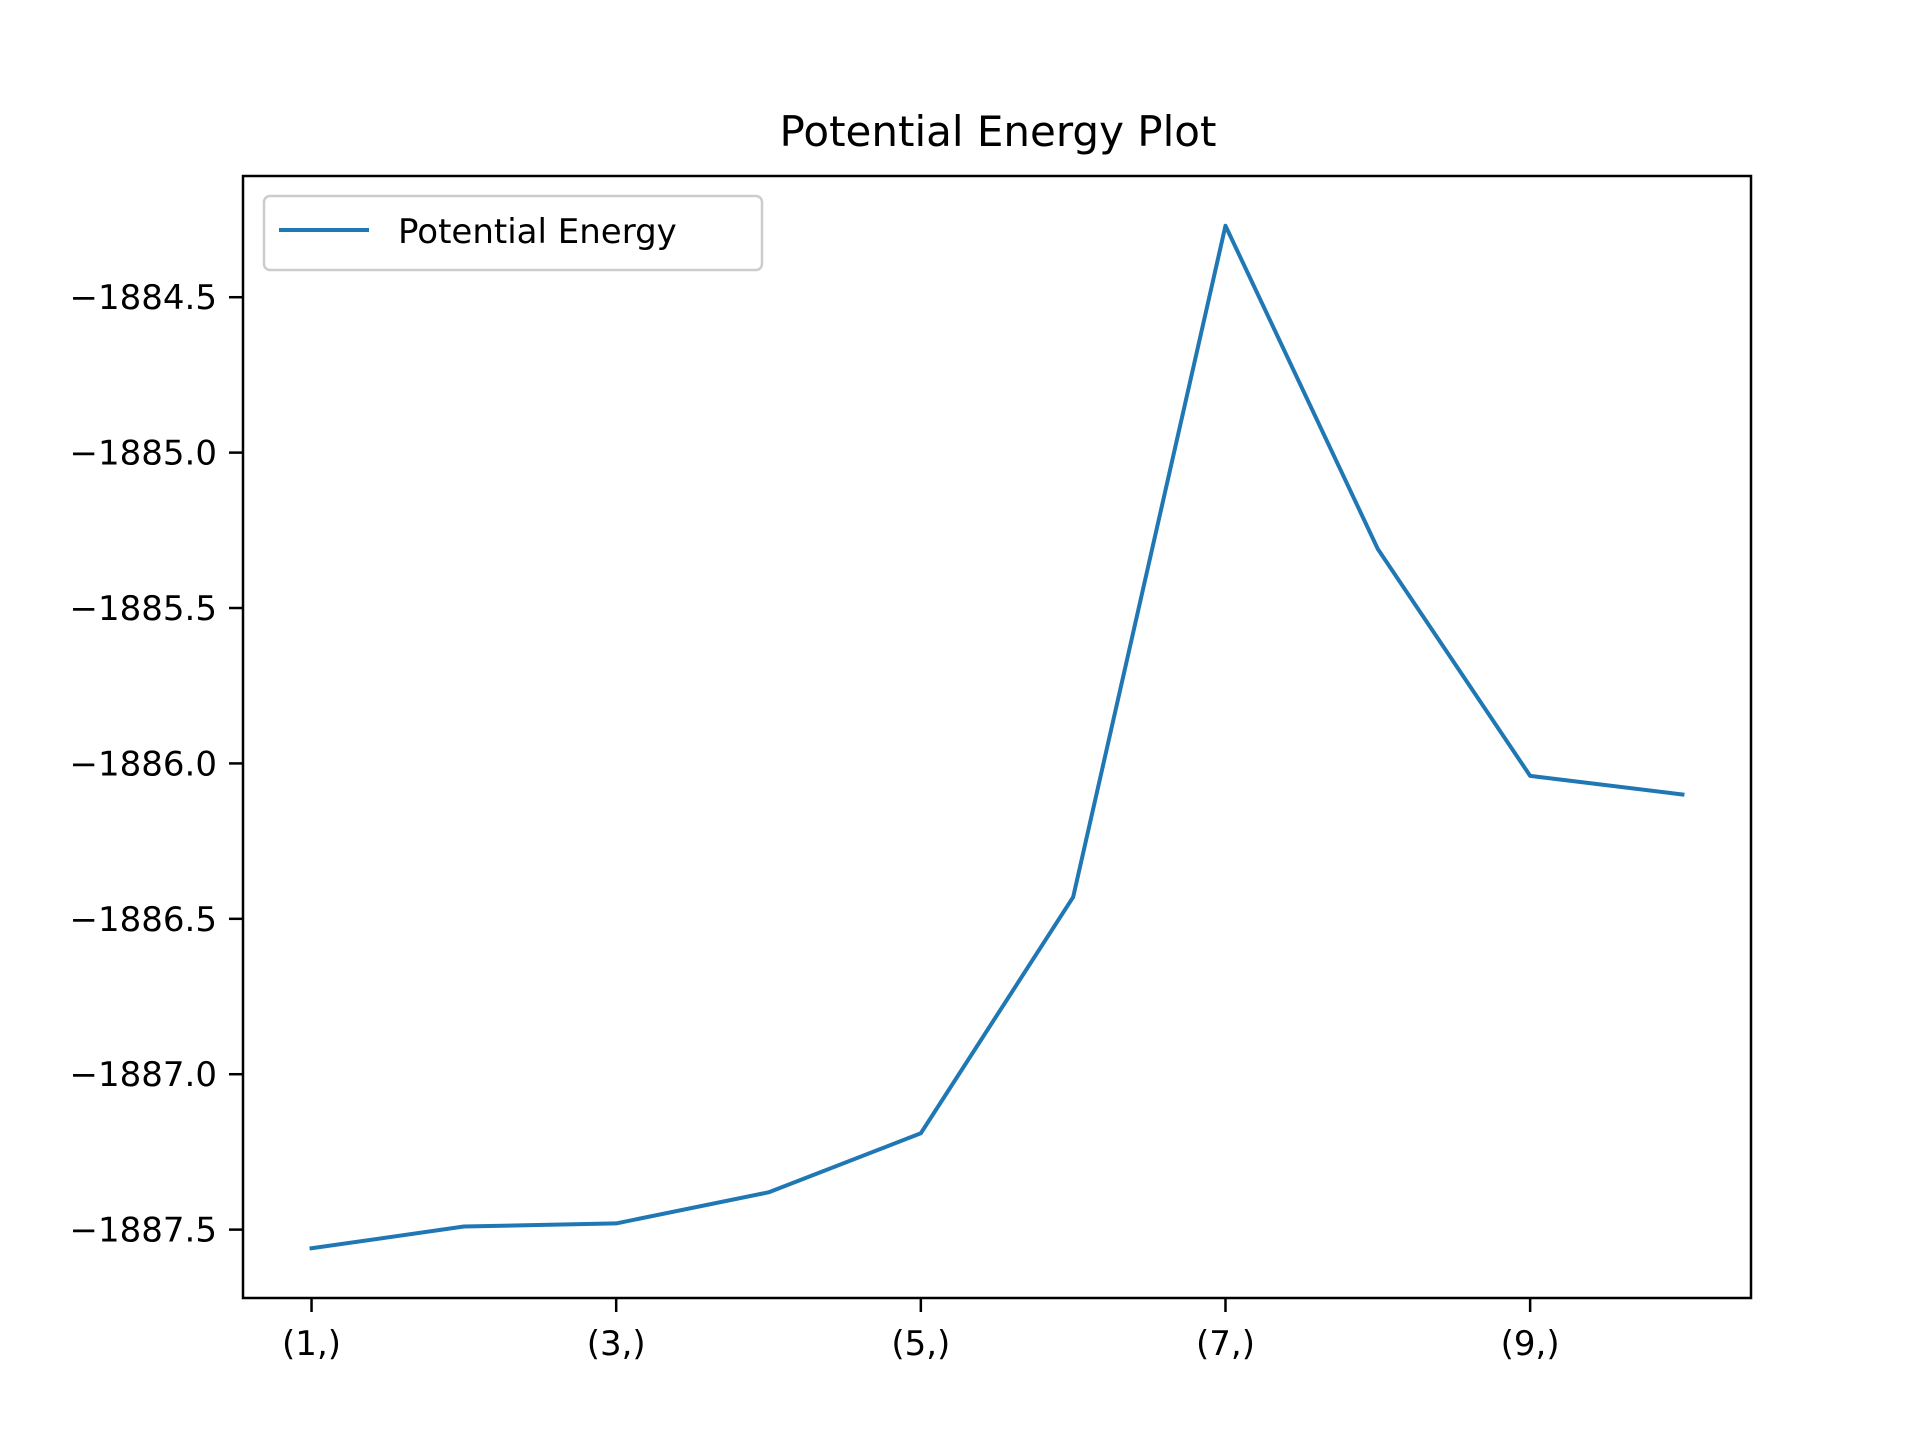  What do you see at coordinates (537, 232) in the screenshot?
I see `legend-label: Potential Energy` at bounding box center [537, 232].